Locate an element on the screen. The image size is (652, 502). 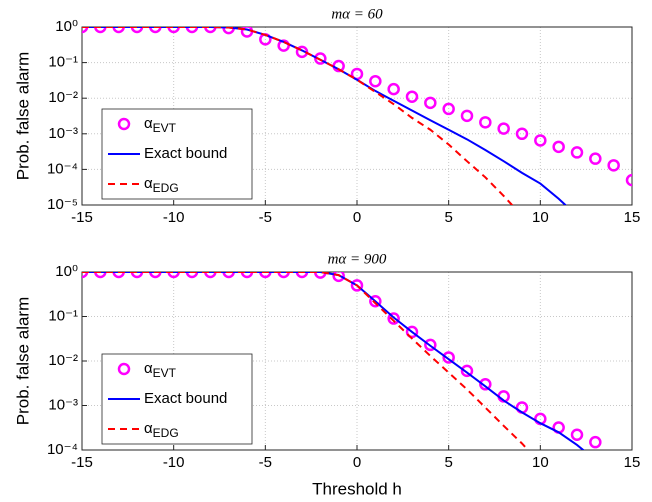
x-axis-label: Threshold h is located at coordinates (357, 488).